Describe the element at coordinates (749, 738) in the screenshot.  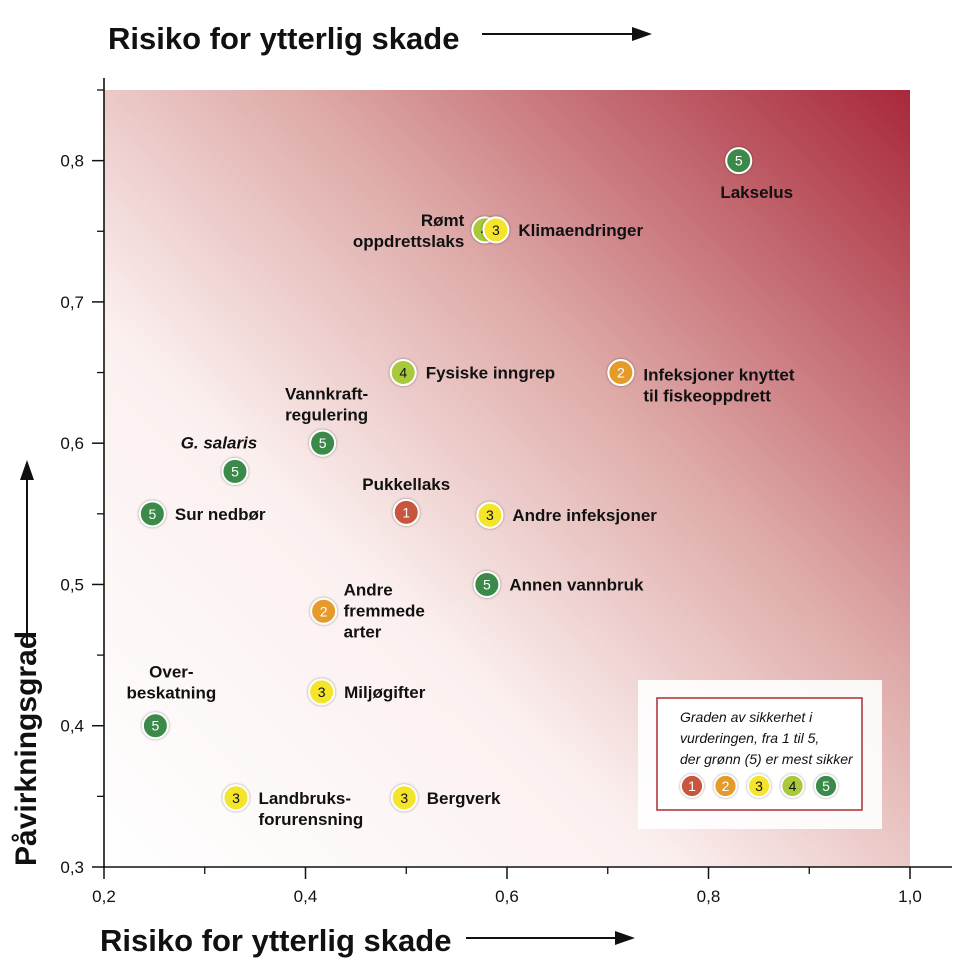
I see `legend-line: vurderingen, fra 1 til 5,` at that location.